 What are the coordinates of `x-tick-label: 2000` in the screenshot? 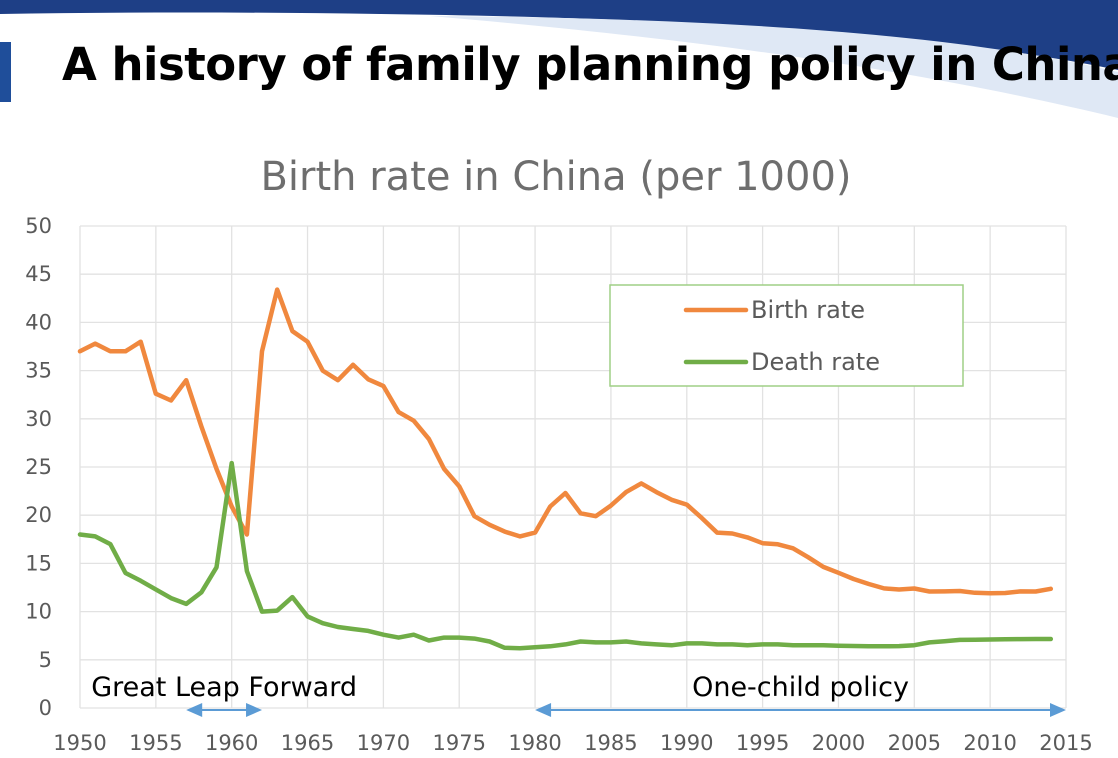 It's located at (838, 743).